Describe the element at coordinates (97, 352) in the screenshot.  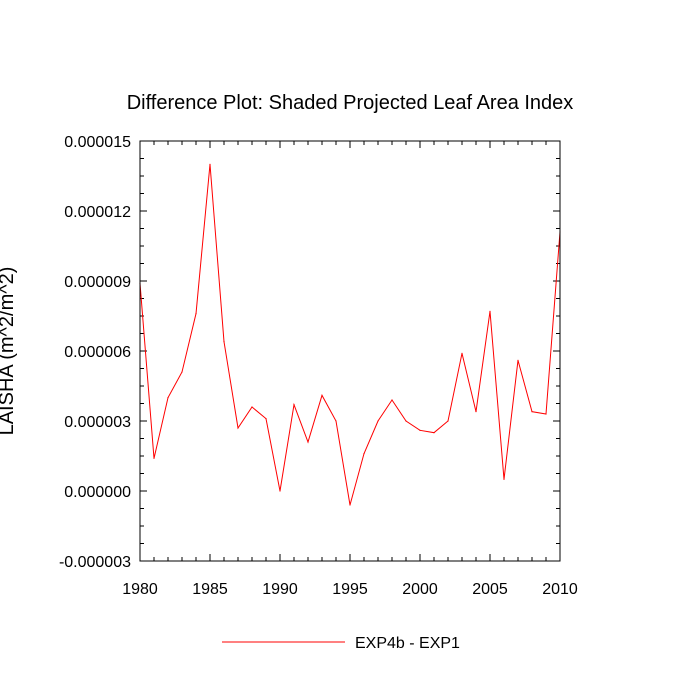
I see `y-tick-label: 0.000006` at that location.